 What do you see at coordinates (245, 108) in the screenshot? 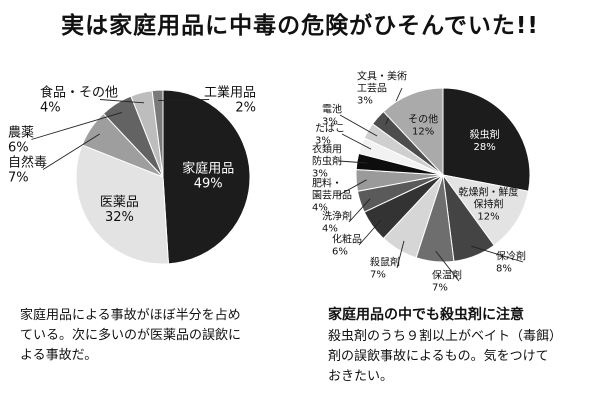
I see `slice-value-label: 2%` at bounding box center [245, 108].